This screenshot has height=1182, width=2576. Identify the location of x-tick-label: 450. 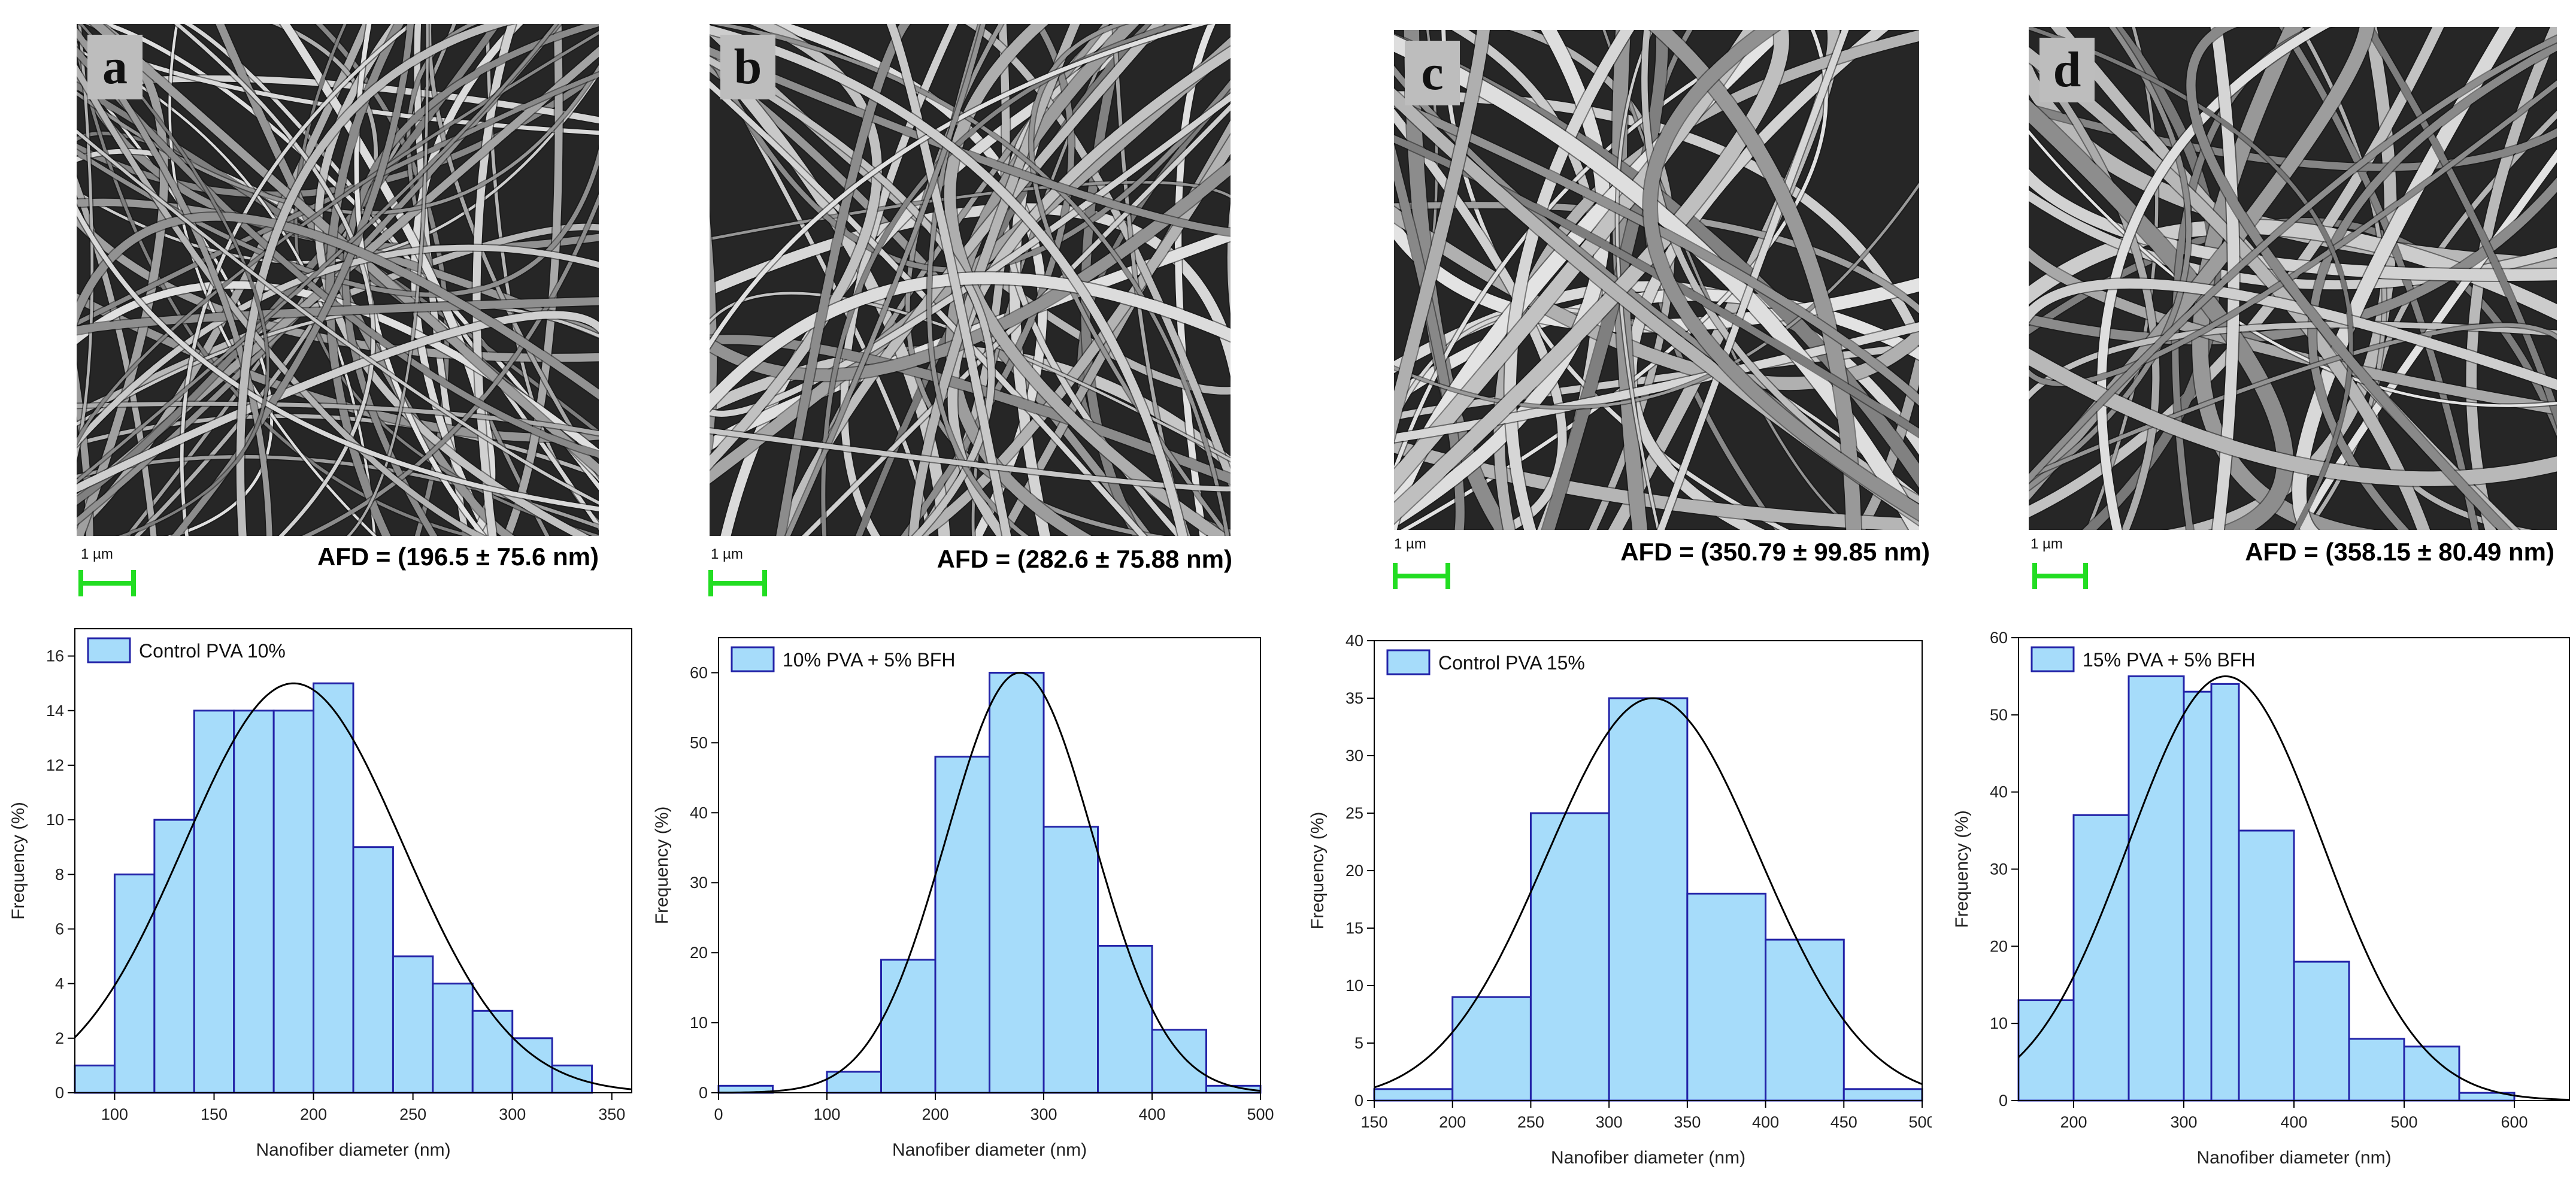
(1844, 1122).